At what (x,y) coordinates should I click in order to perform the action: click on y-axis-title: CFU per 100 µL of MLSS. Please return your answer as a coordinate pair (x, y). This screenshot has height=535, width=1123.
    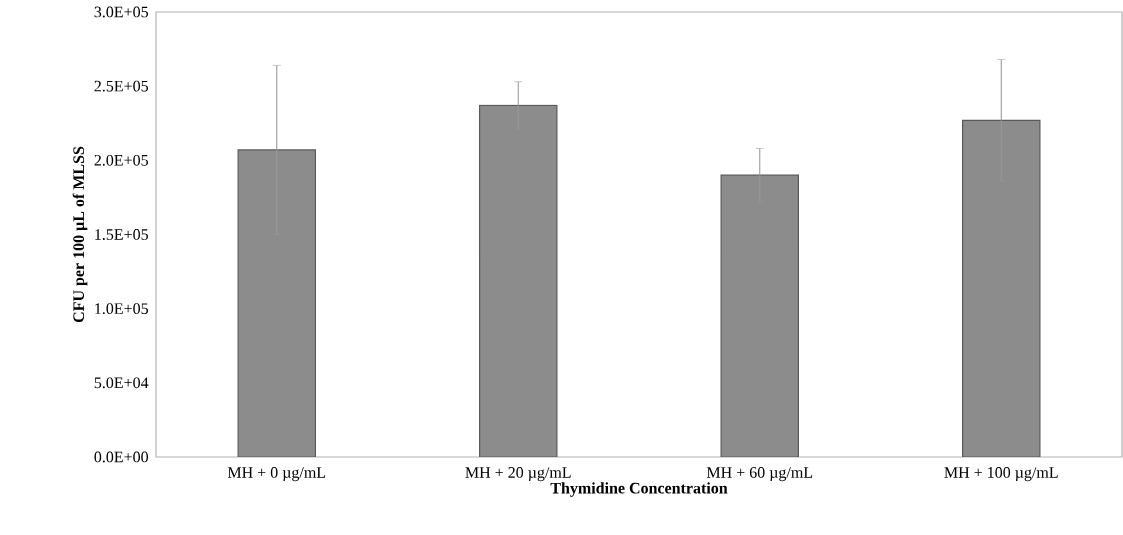
    Looking at the image, I should click on (80, 234).